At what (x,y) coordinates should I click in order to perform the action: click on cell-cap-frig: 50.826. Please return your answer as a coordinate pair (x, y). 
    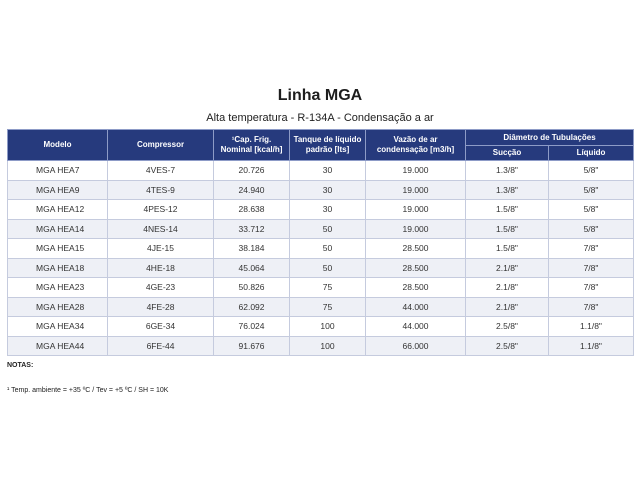
    Looking at the image, I should click on (251, 287).